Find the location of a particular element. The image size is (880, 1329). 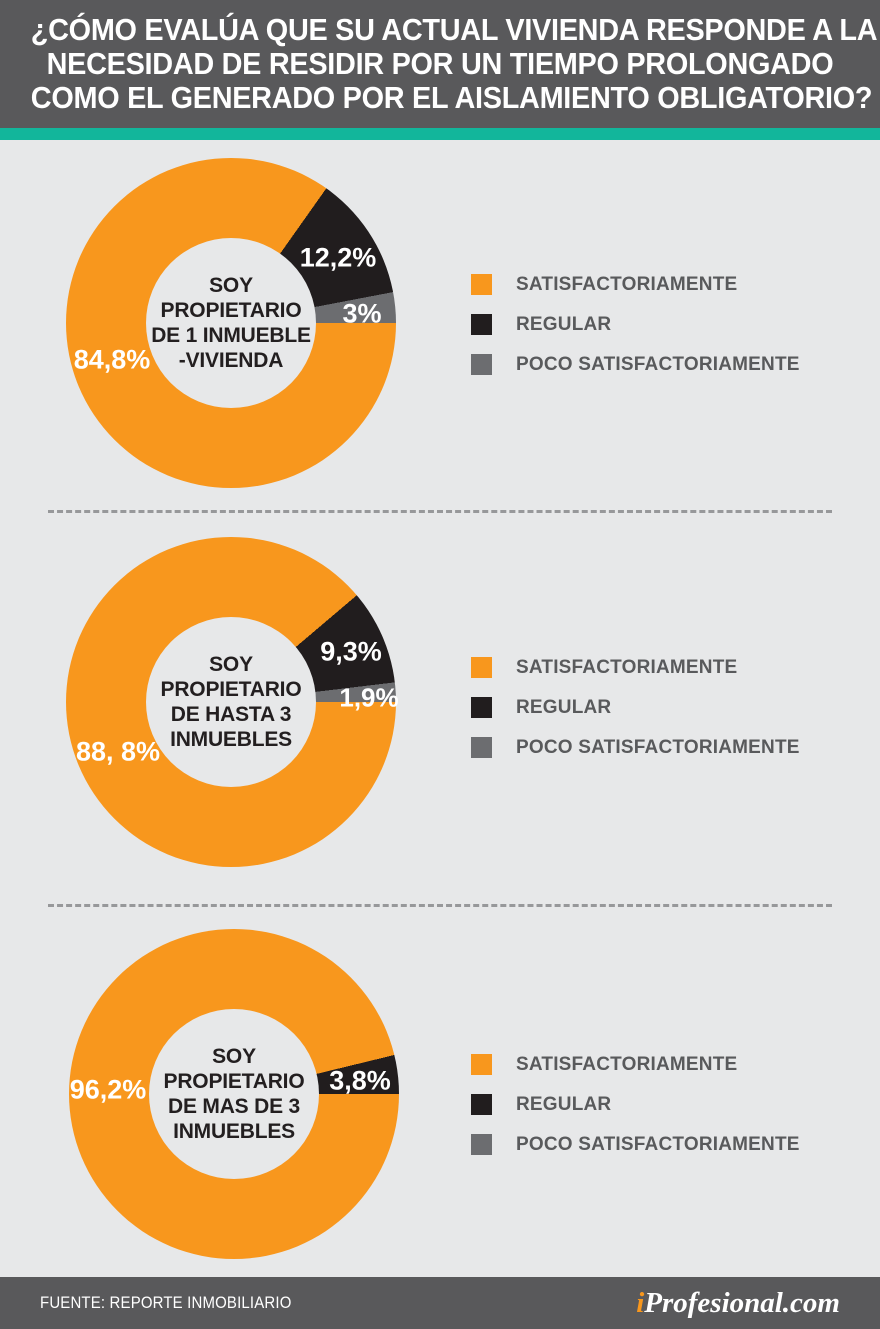

donut-1-center-line: -VIVIENDA is located at coordinates (231, 360).